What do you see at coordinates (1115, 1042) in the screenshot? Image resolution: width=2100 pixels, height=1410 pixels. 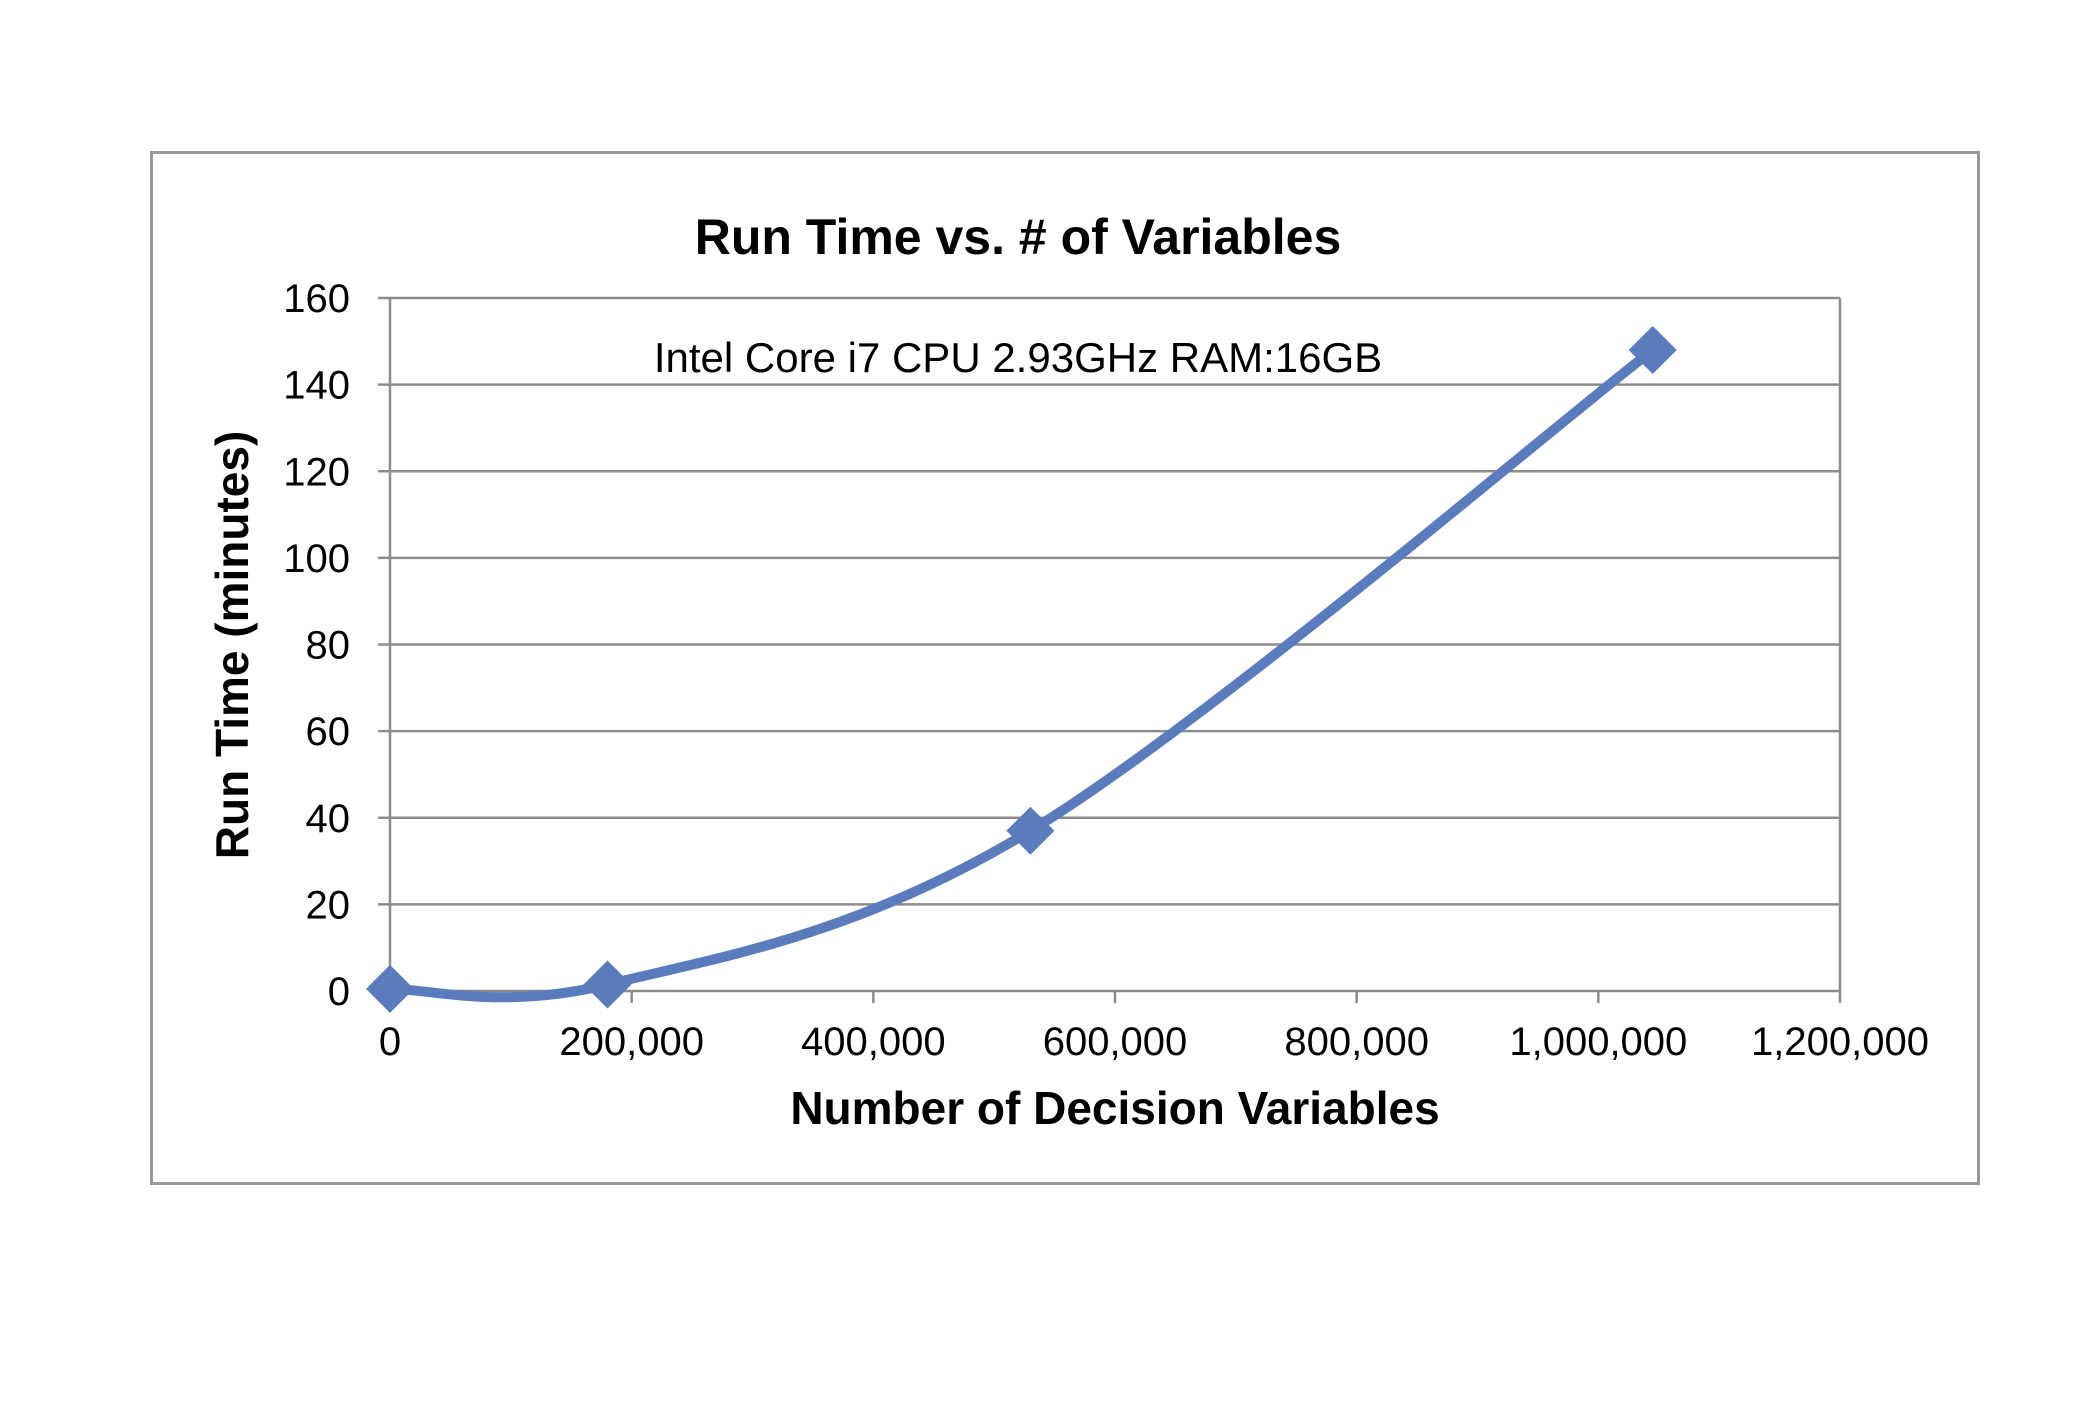 I see `x-tick-label: 600,000` at bounding box center [1115, 1042].